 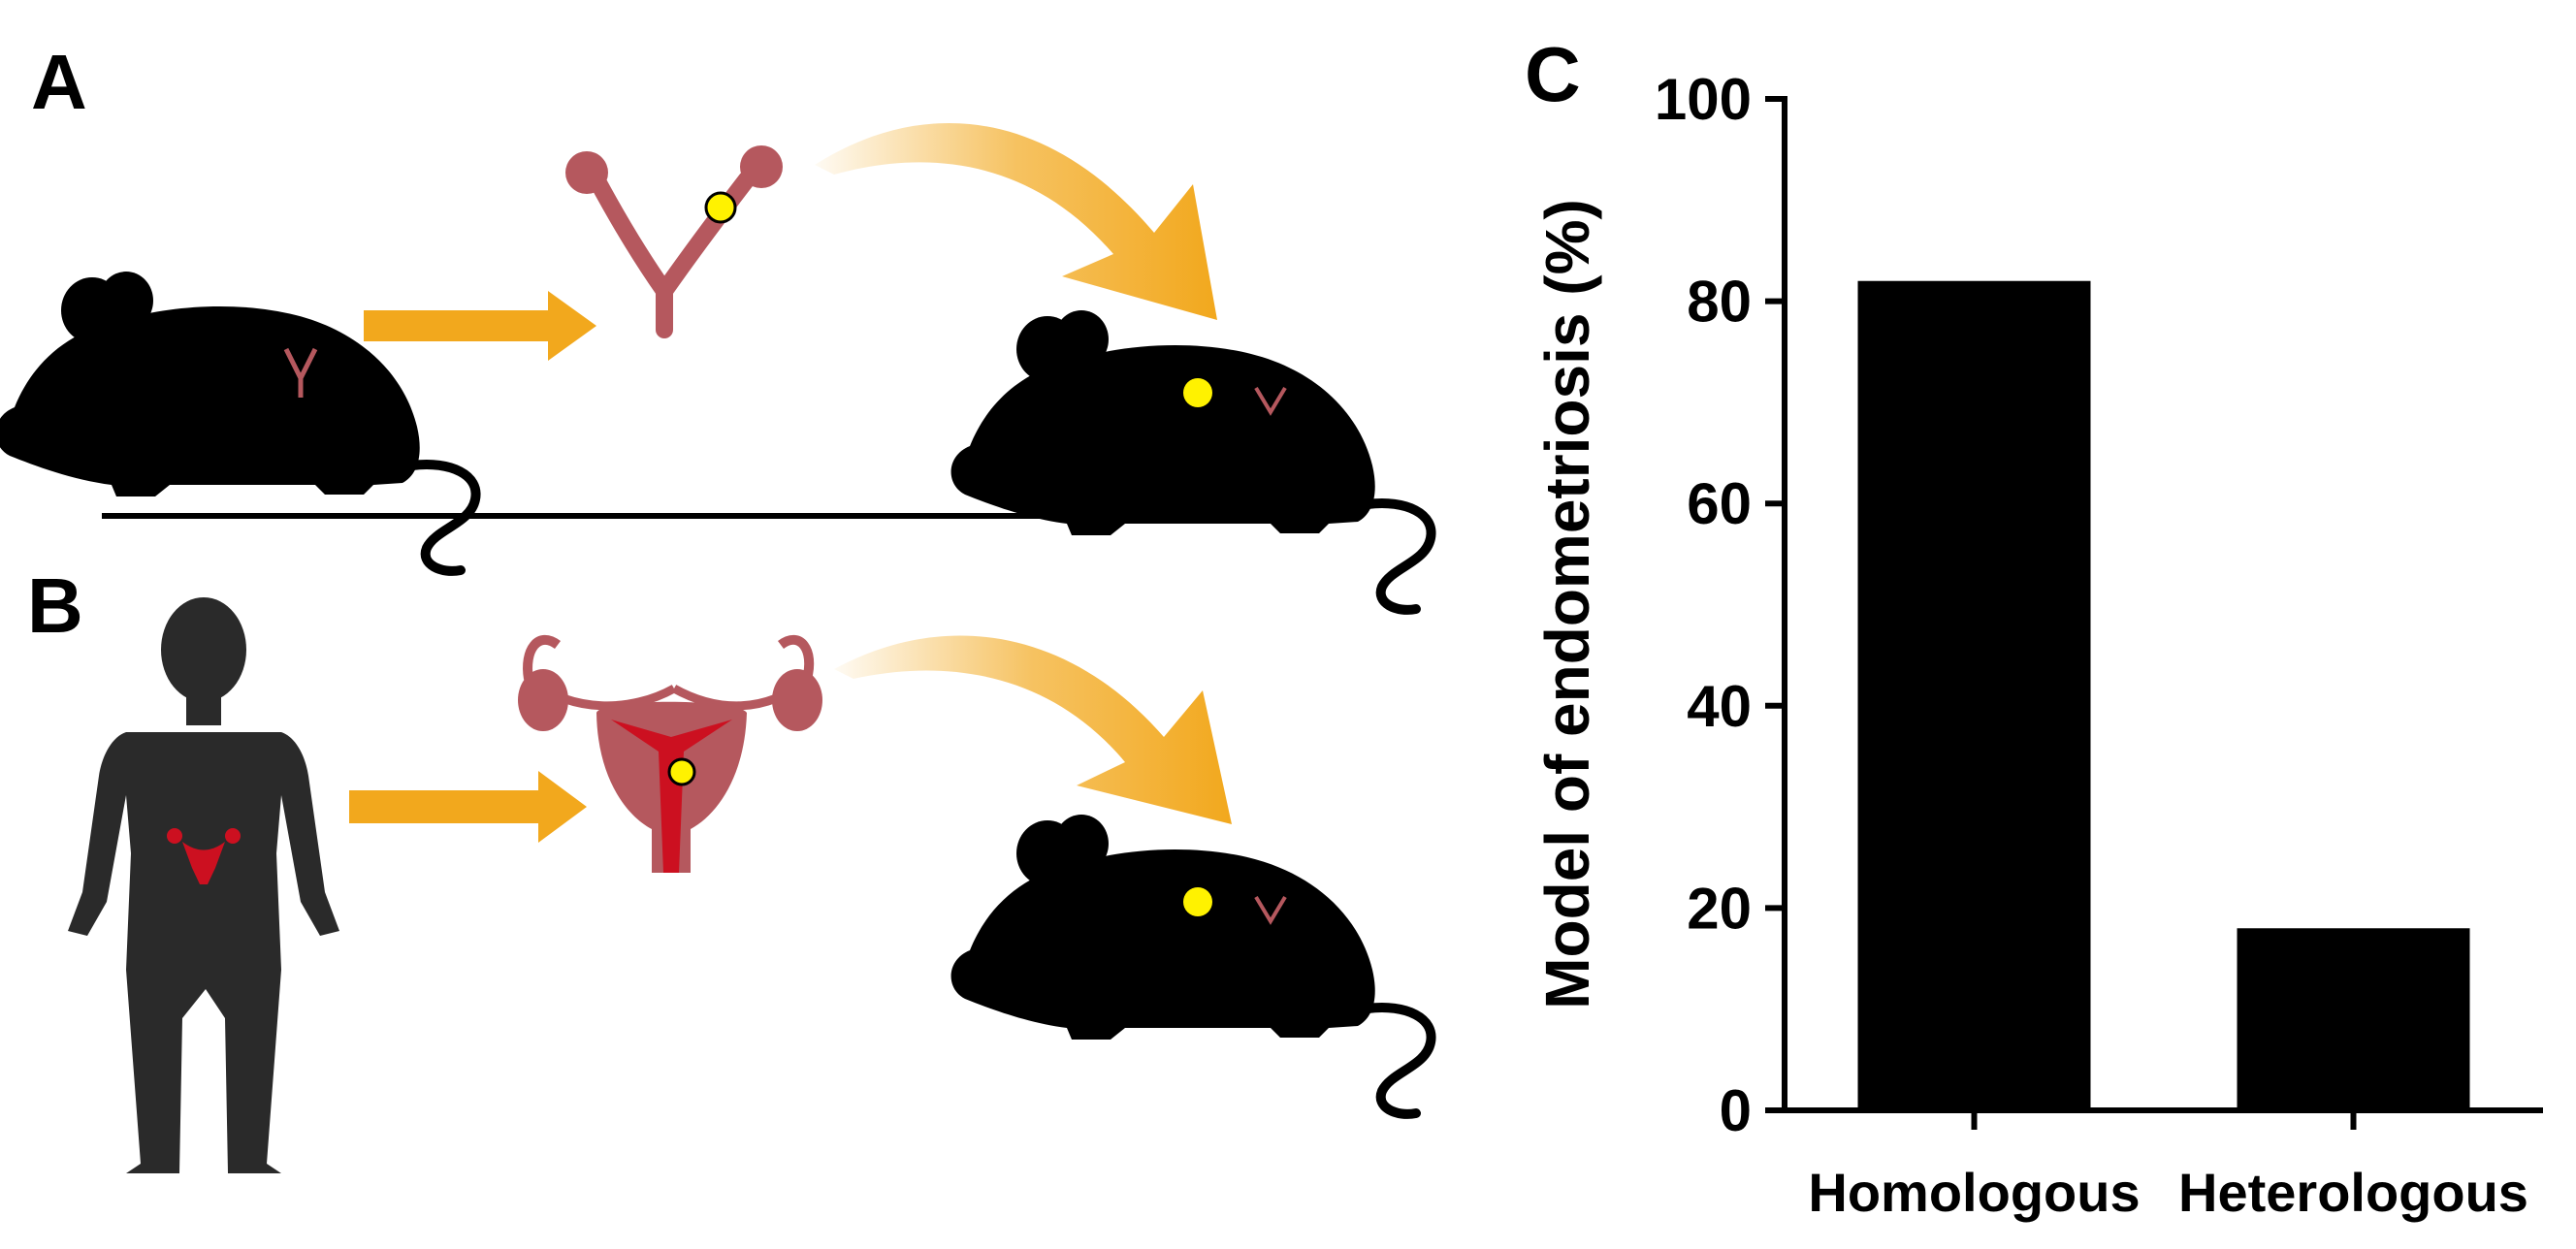 I want to click on x-tick-label: Heterologous, so click(x=2353, y=1193).